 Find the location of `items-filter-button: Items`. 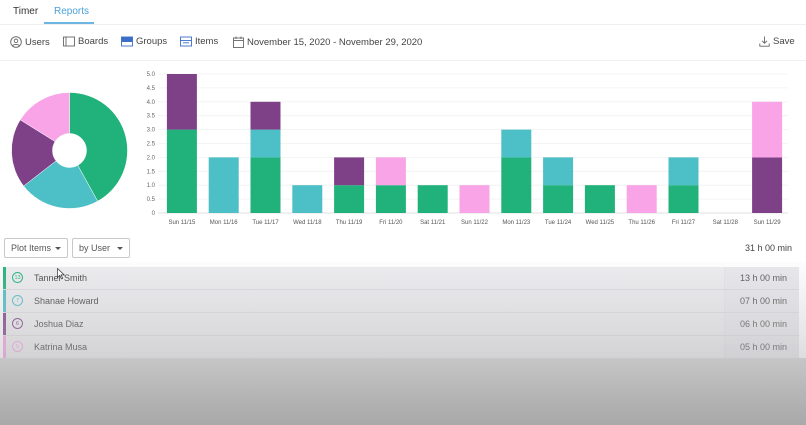

items-filter-button: Items is located at coordinates (199, 41).